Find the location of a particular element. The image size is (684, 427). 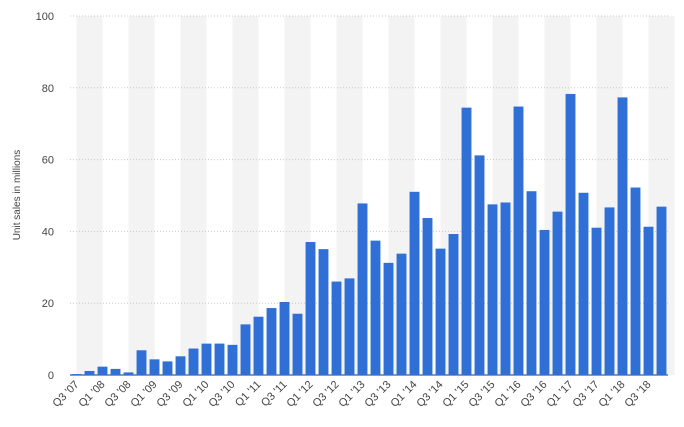

x-tick-label: Q3 '11 is located at coordinates (274, 394).